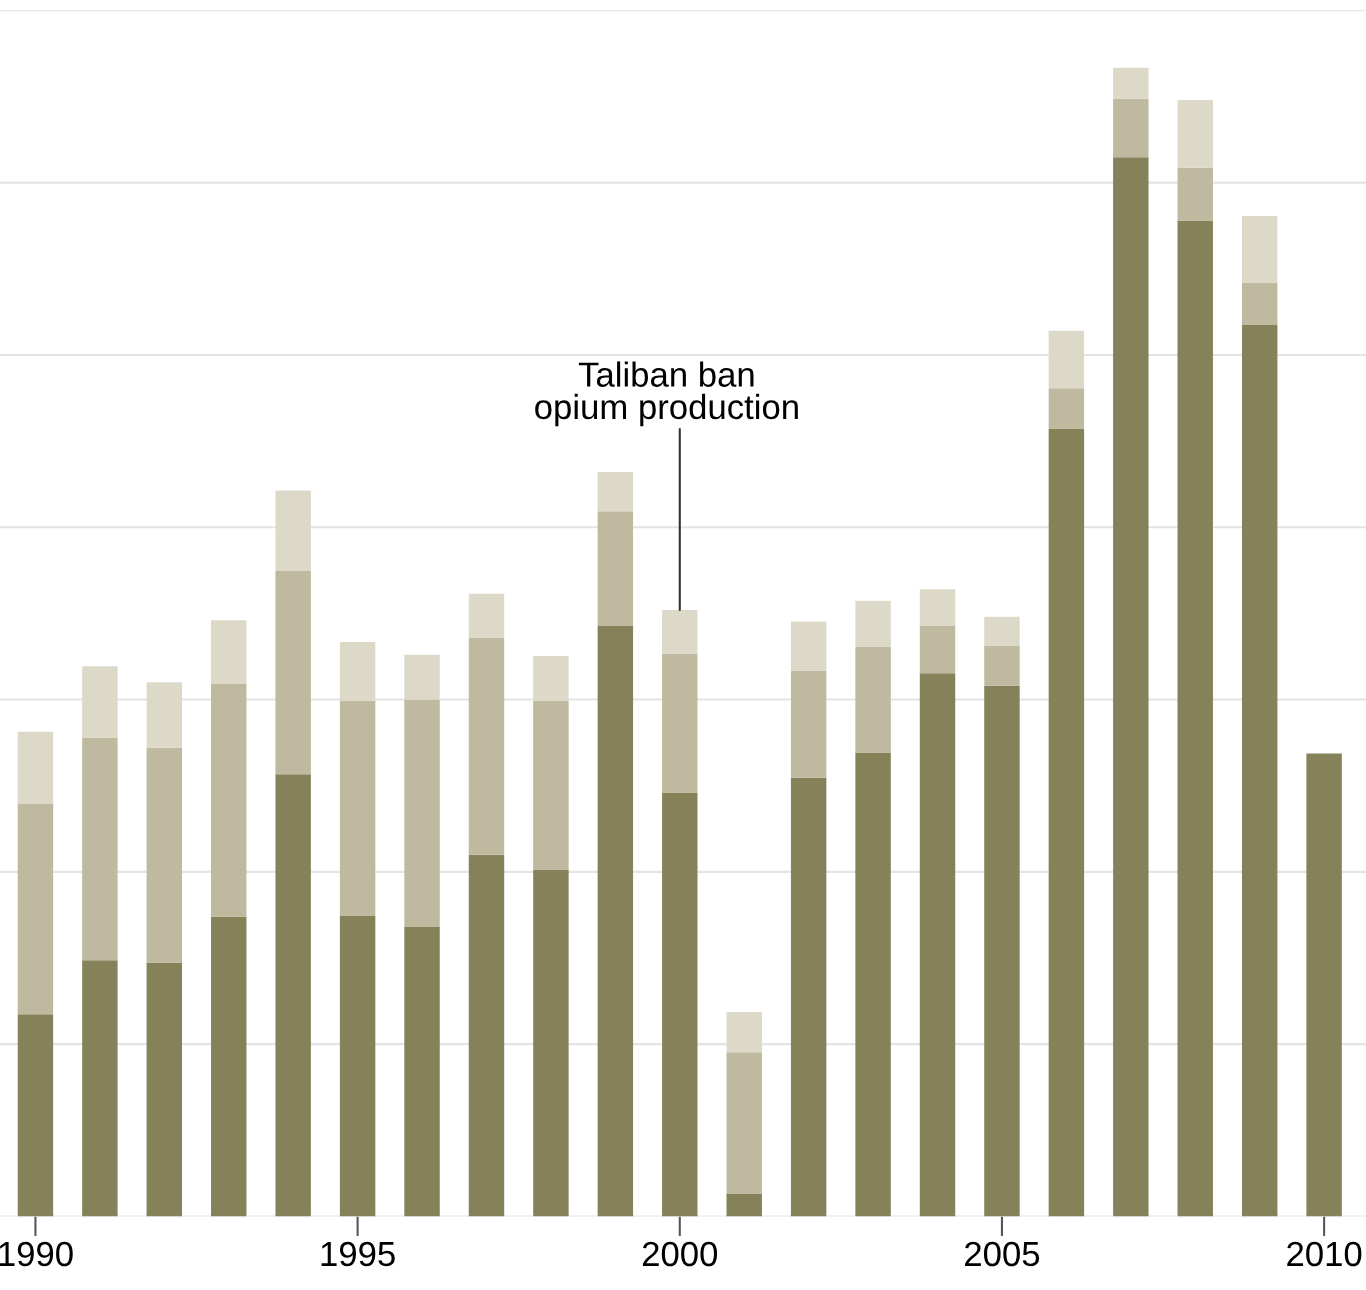  Describe the element at coordinates (1002, 1254) in the screenshot. I see `x-tick-label: 2005` at that location.